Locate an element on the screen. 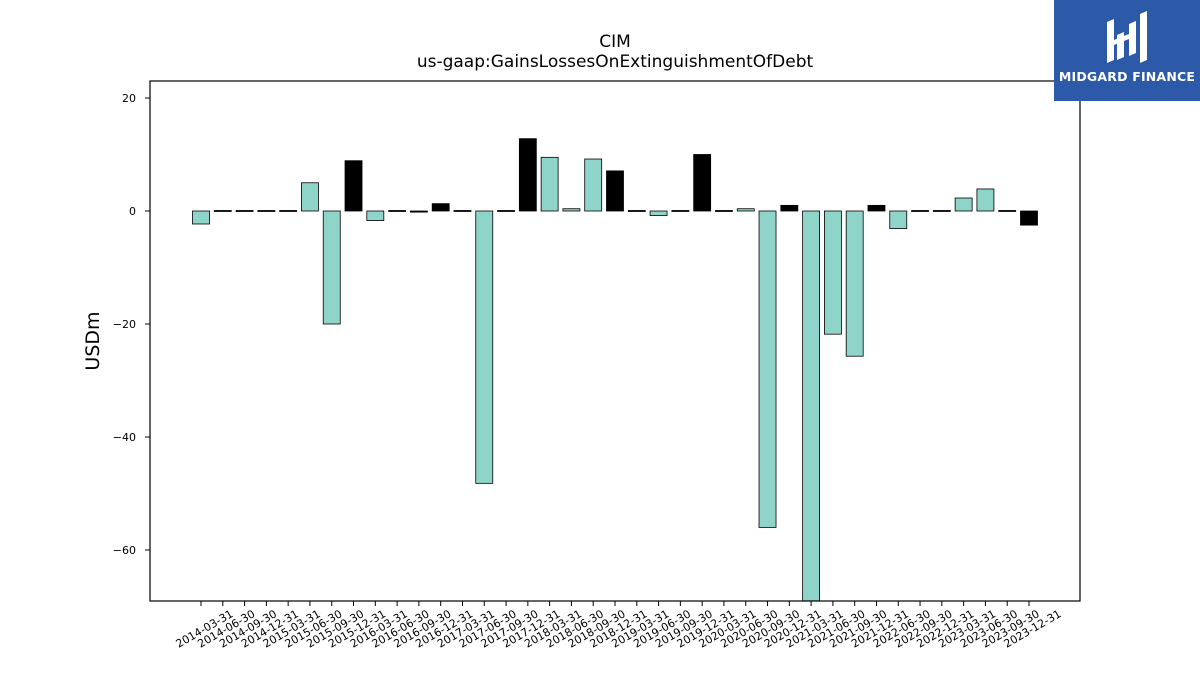 The height and width of the screenshot is (675, 1200). midgard-logo-icon is located at coordinates (1127, 37).